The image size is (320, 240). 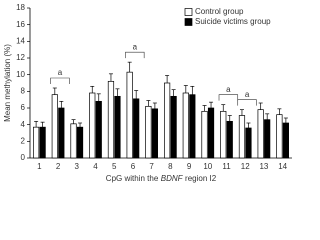 What do you see at coordinates (20, 24) in the screenshot?
I see `y-tick-label: 16` at bounding box center [20, 24].